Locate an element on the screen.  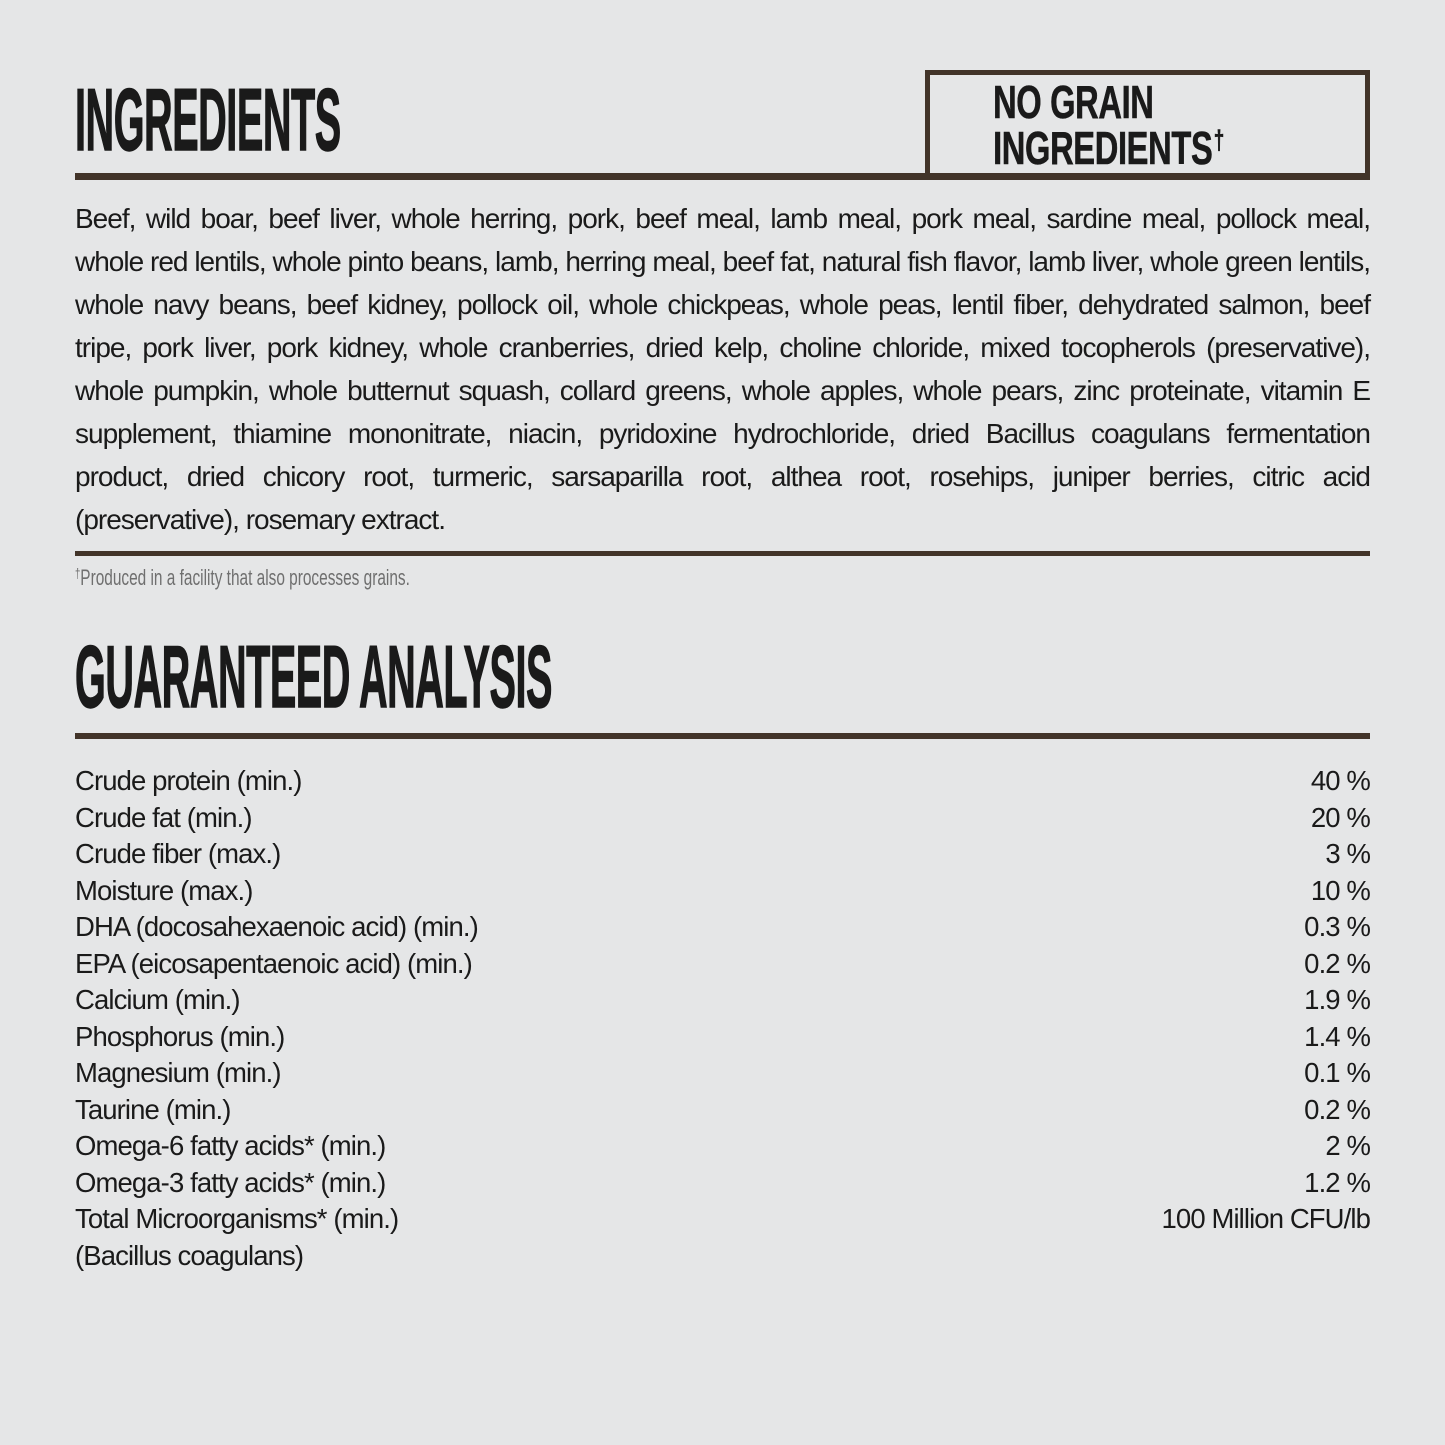
table-row: Omega-3 fatty acids* (min.) 1.2 % is located at coordinates (723, 1183).